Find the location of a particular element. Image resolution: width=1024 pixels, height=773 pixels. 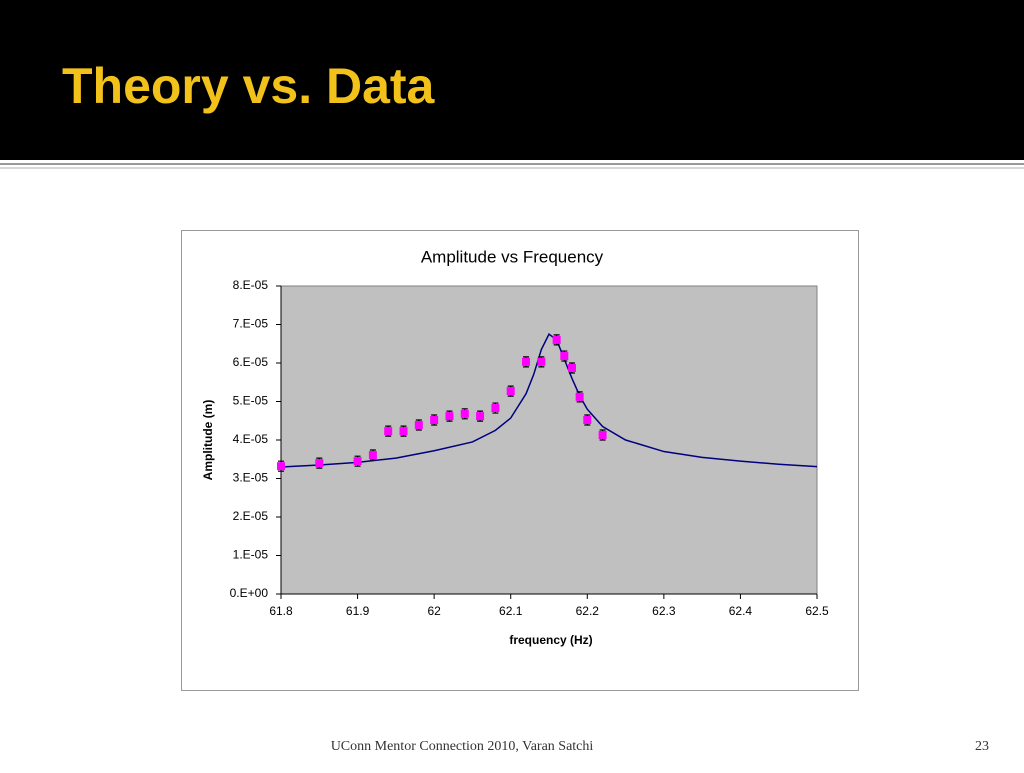

x-tick-label: 62.4 is located at coordinates (741, 611).